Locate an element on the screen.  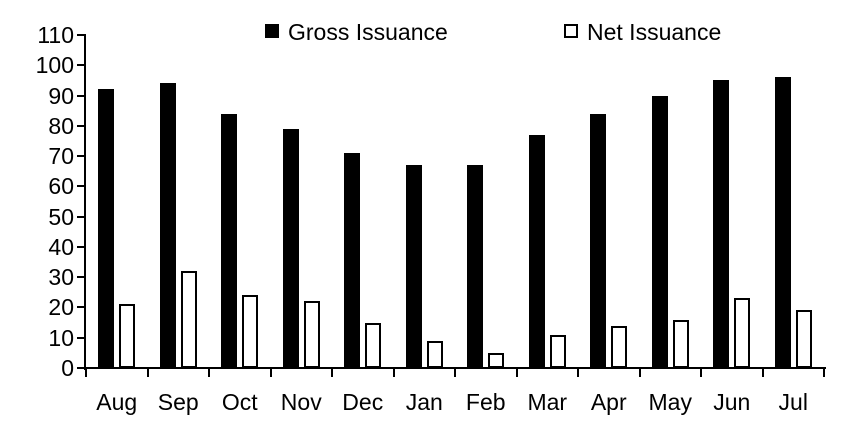
y-tick-label: 60 is located at coordinates (61, 186).